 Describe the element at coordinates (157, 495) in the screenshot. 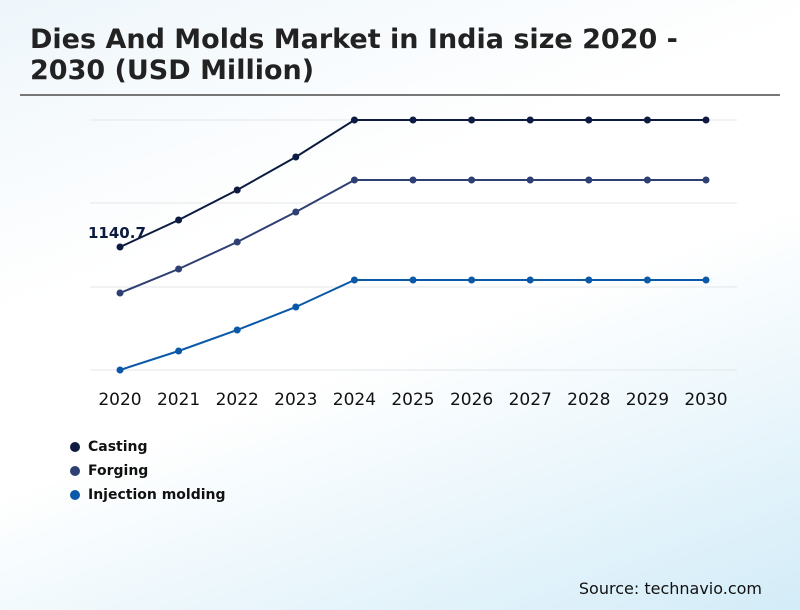

I see `legend-label: Injection molding` at that location.